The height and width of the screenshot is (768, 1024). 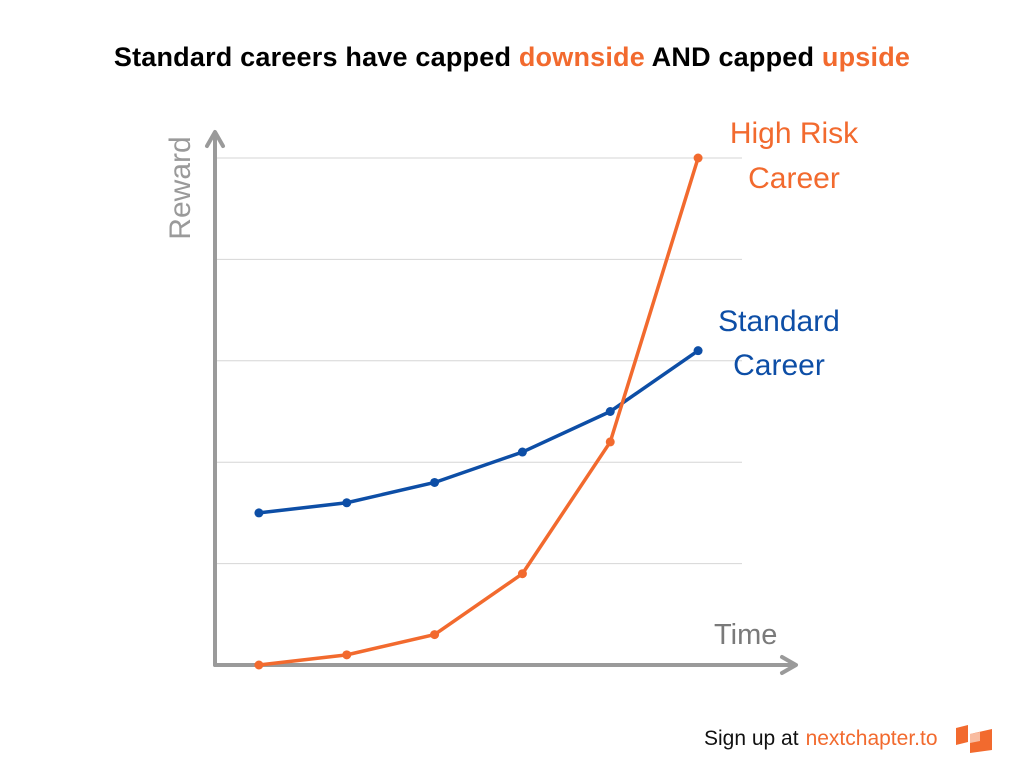 I want to click on title-part-1: Standard careers have capped, so click(x=316, y=57).